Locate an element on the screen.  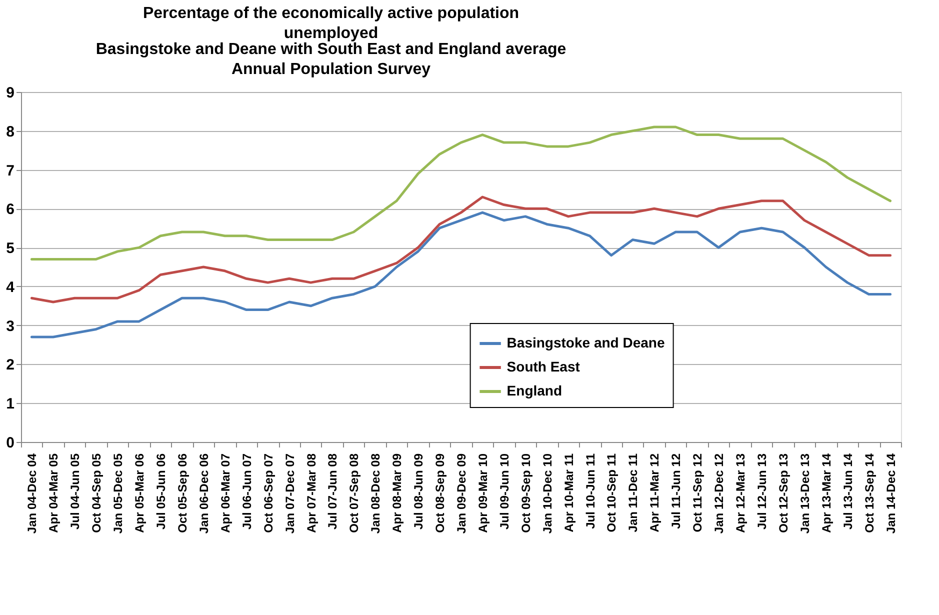
x-tick-label: Jul 10-Jun 11 is located at coordinates (590, 491).